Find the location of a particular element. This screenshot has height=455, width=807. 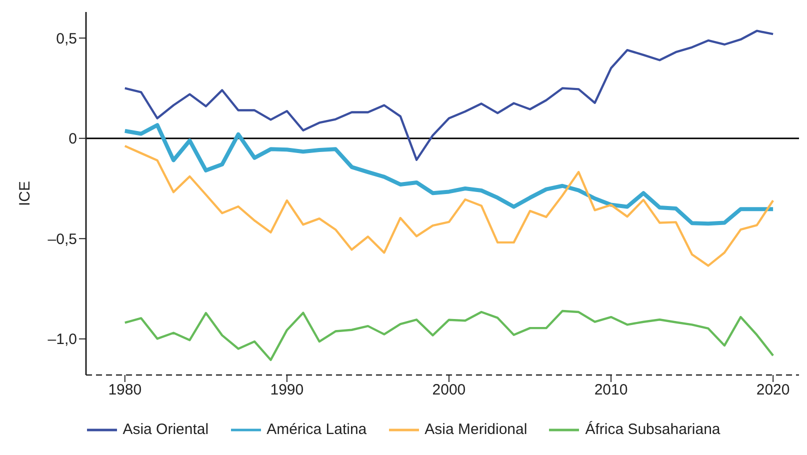

legend-label: Asia Oriental is located at coordinates (165, 429).